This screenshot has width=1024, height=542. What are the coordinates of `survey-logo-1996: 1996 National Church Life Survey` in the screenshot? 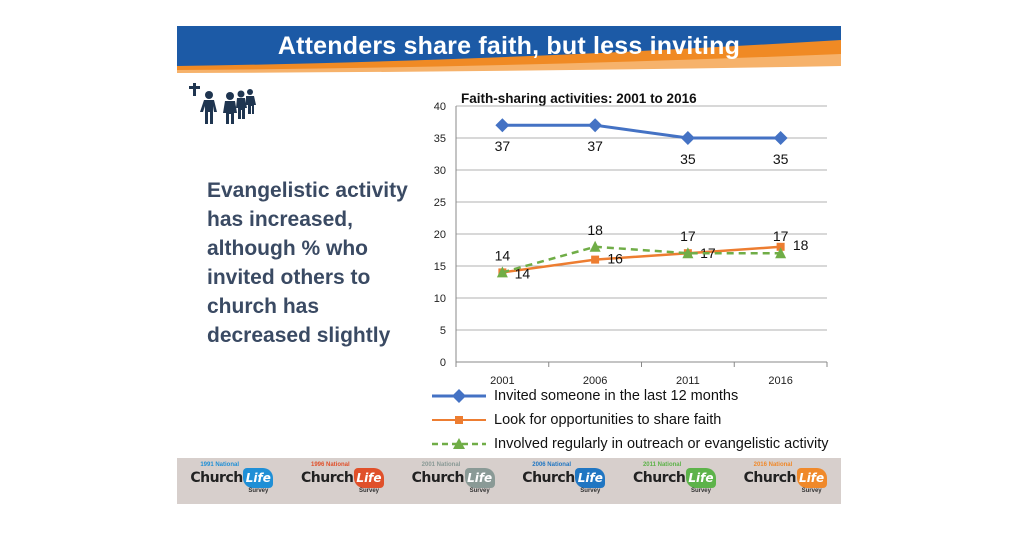 It's located at (343, 481).